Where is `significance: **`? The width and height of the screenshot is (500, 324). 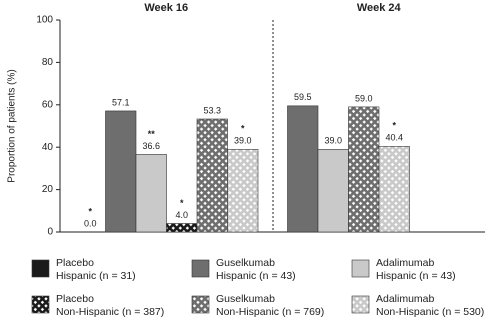
significance: ** is located at coordinates (152, 134).